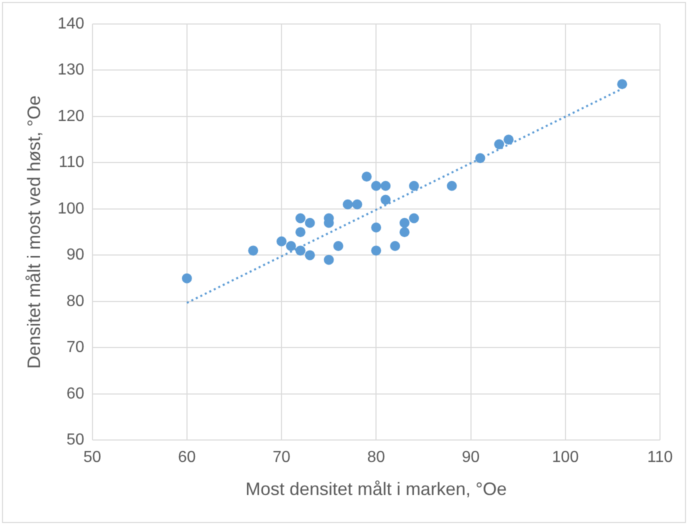  Describe the element at coordinates (75, 255) in the screenshot. I see `y-tick-label: 90` at that location.